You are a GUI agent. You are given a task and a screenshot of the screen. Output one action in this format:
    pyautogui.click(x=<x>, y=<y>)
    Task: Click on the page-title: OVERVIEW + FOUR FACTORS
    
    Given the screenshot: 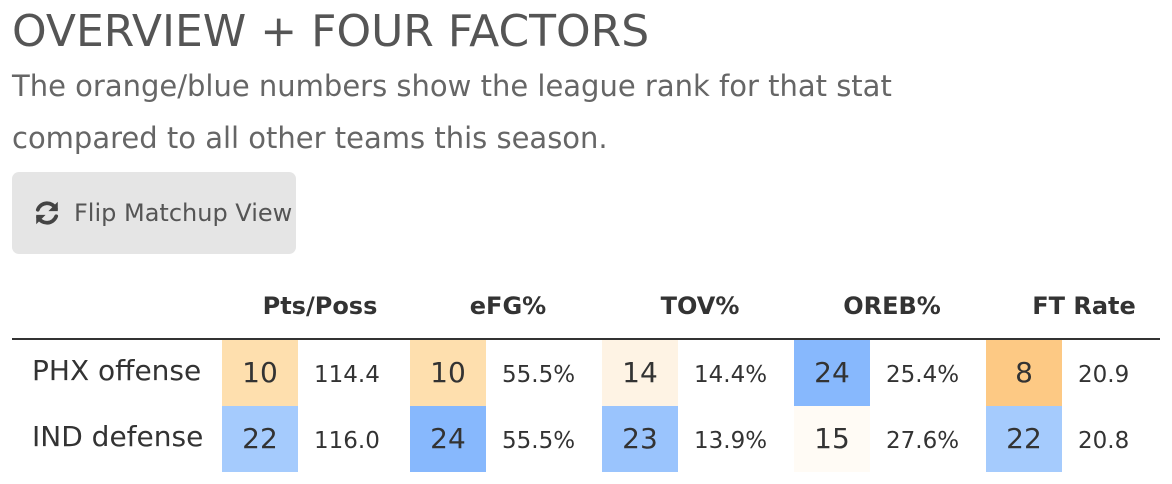 What is the action you would take?
    pyautogui.click(x=331, y=31)
    